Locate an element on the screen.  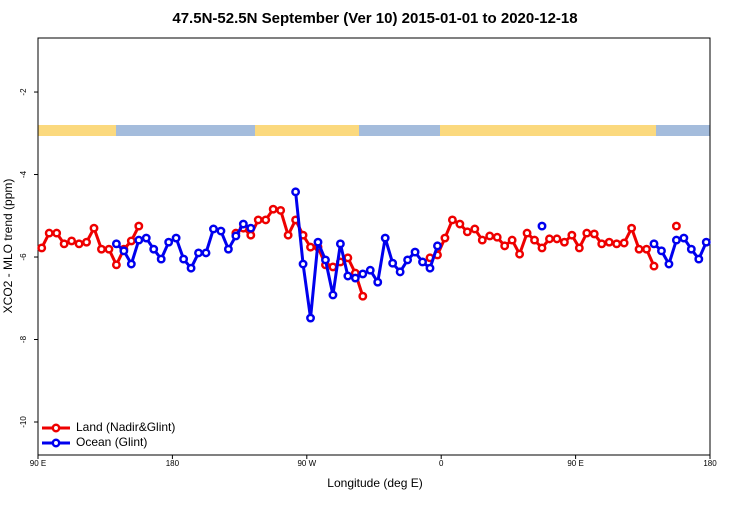
y-tick-label: -2 is located at coordinates (23, 92).